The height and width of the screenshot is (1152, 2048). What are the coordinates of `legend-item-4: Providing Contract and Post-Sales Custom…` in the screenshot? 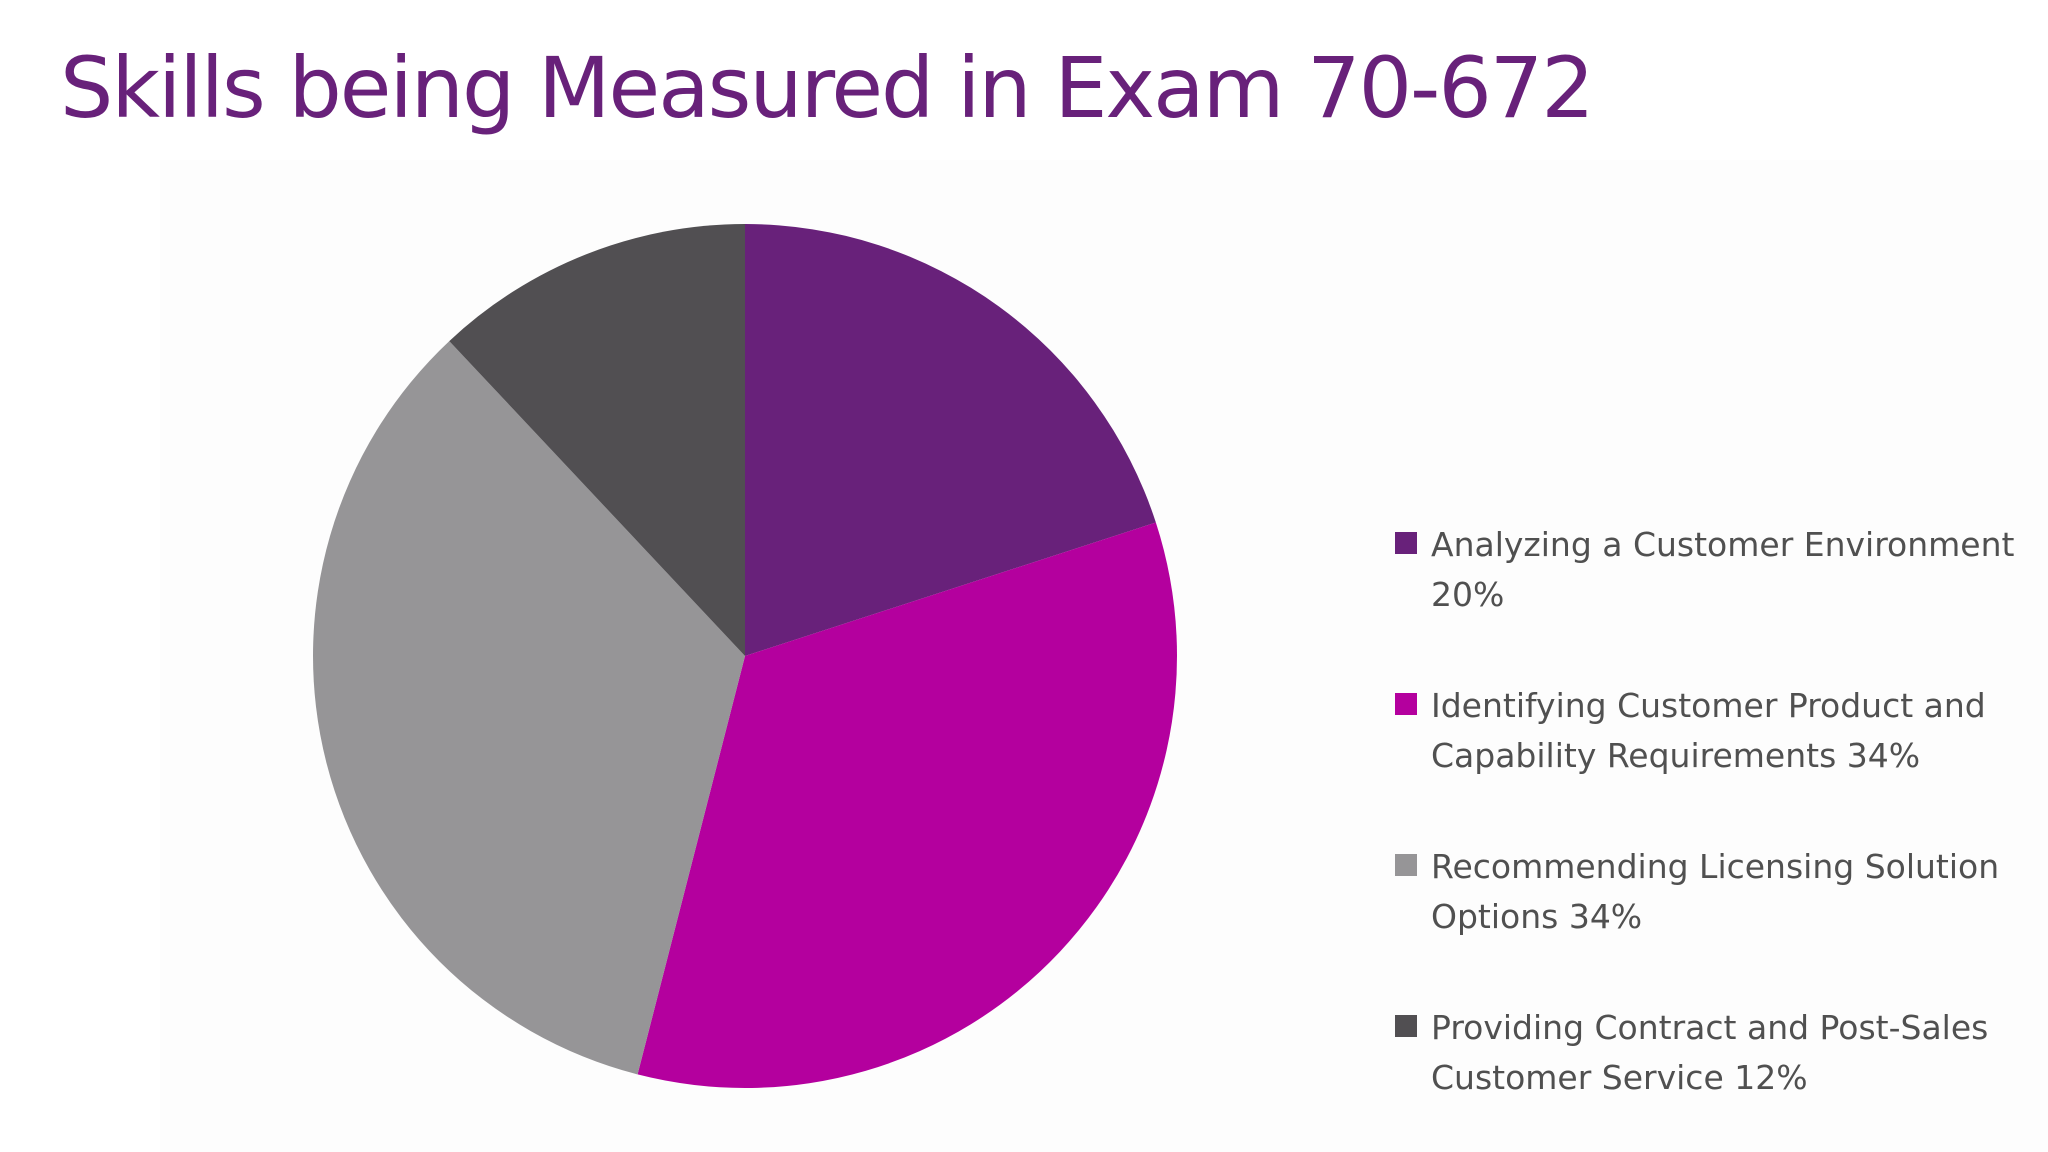 It's located at (1721, 1077).